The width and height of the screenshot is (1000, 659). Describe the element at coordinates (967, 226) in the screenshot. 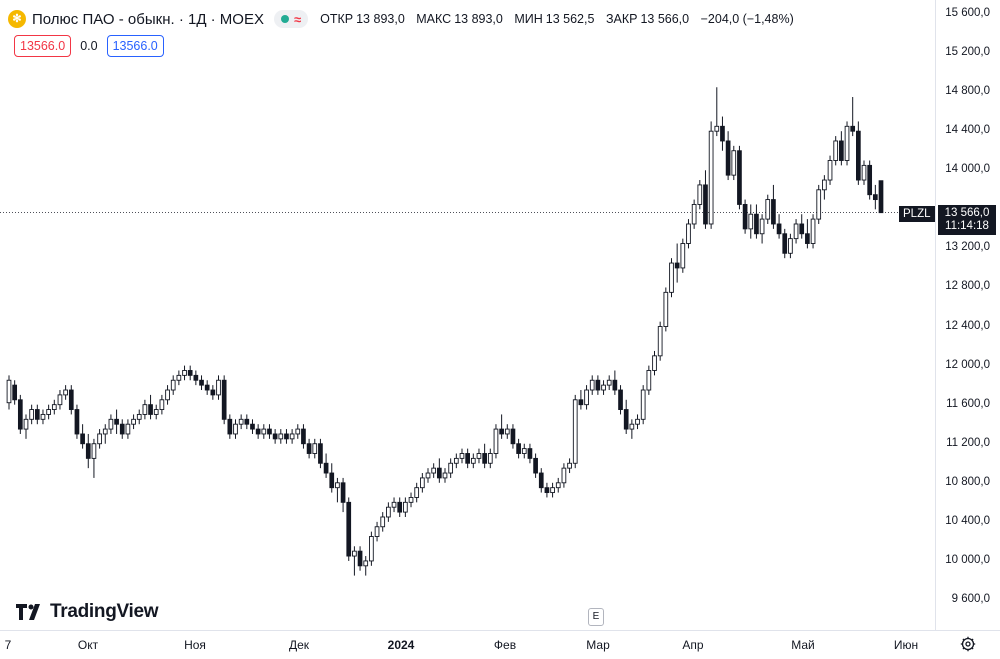

I see `bar-countdown: 11:14:18` at that location.